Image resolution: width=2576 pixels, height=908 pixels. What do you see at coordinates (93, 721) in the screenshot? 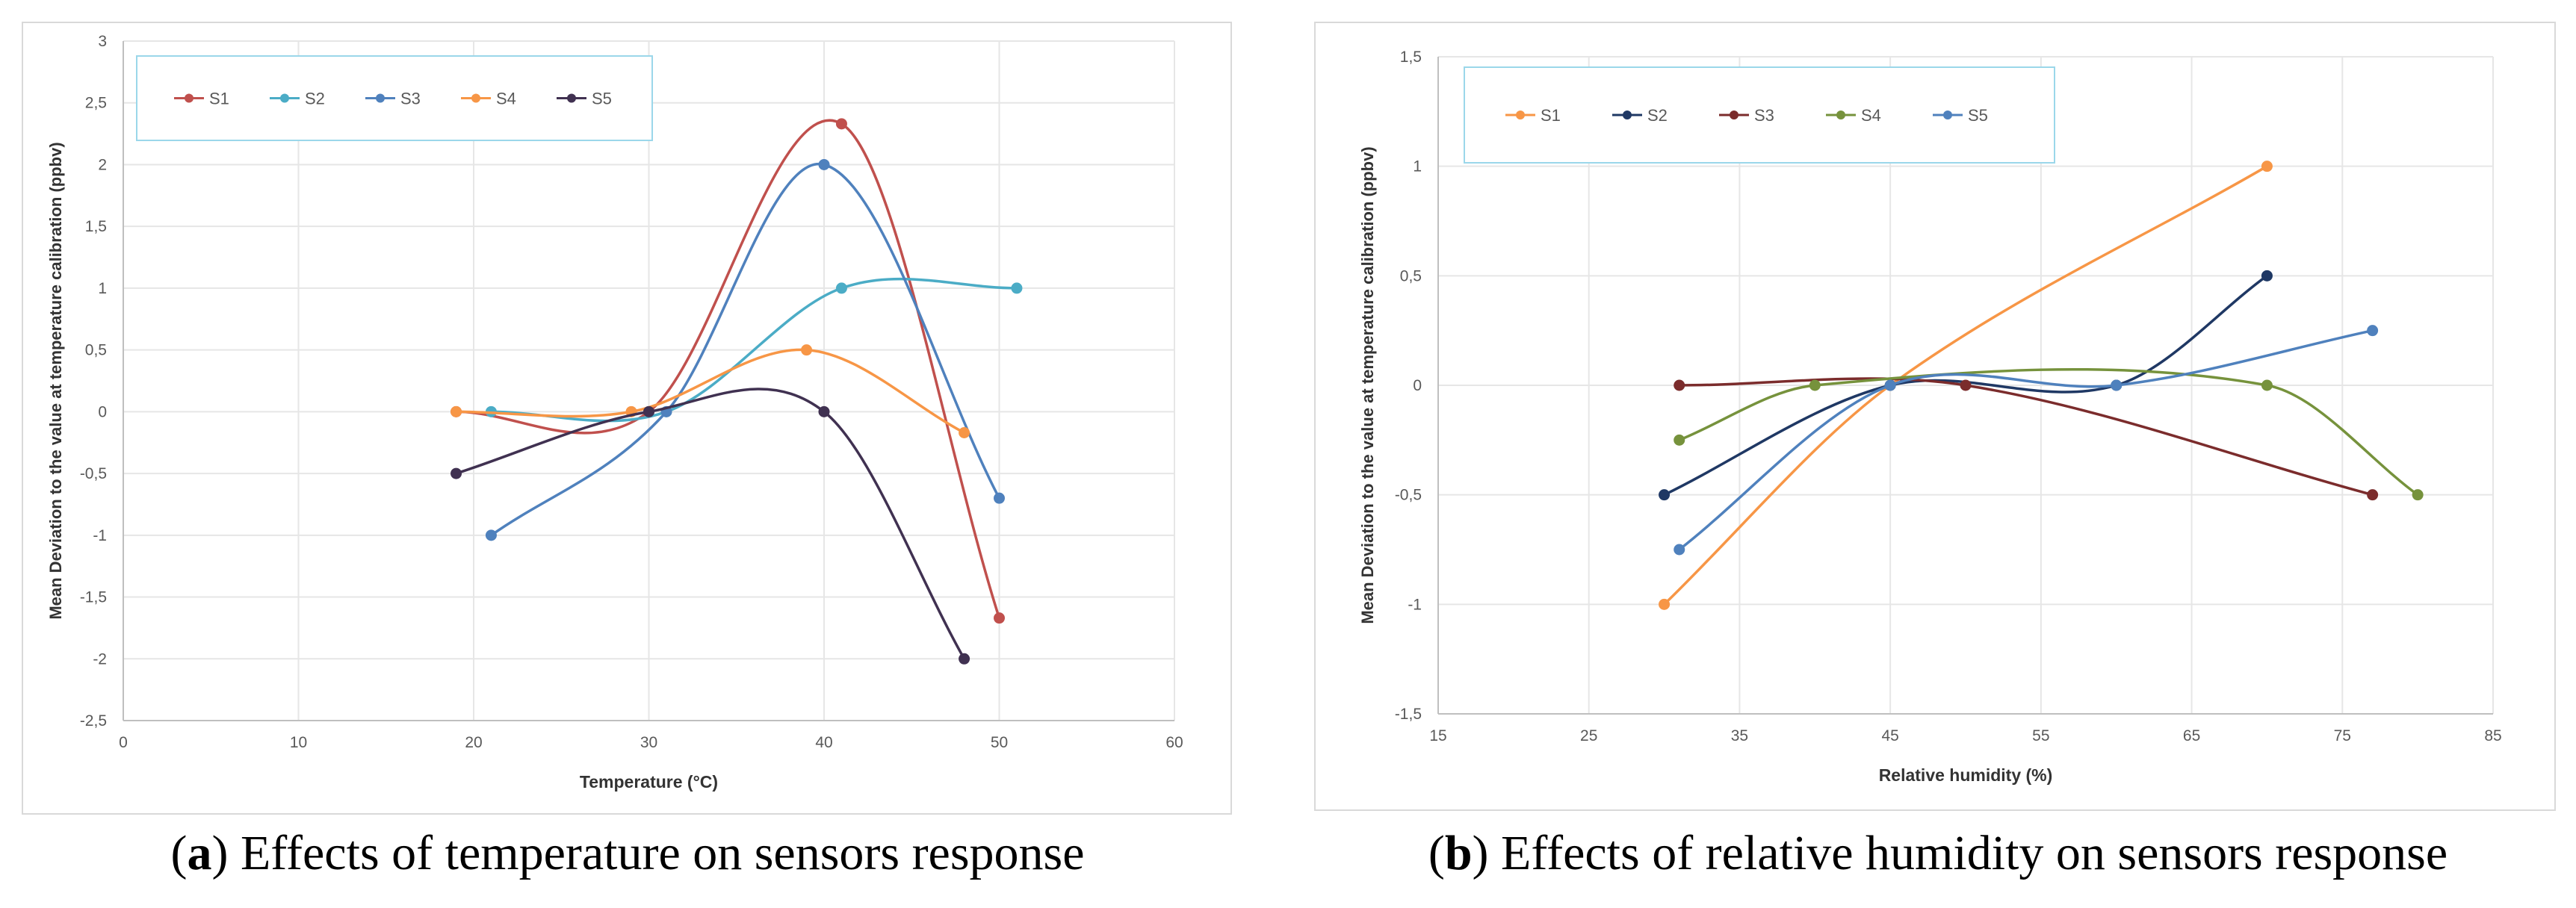
I see `y-tick-label: -2,5` at bounding box center [93, 721].